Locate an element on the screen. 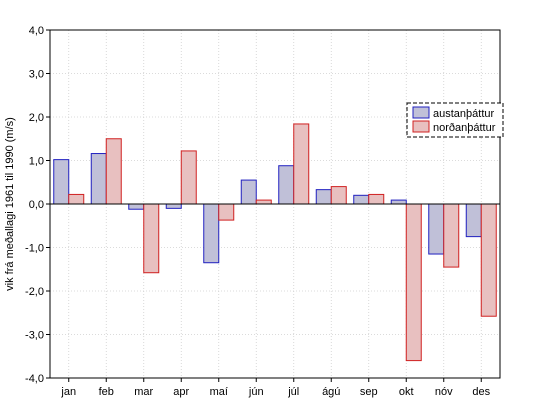 This screenshot has width=540, height=405. y-tick-label: -4,0 is located at coordinates (34, 379).